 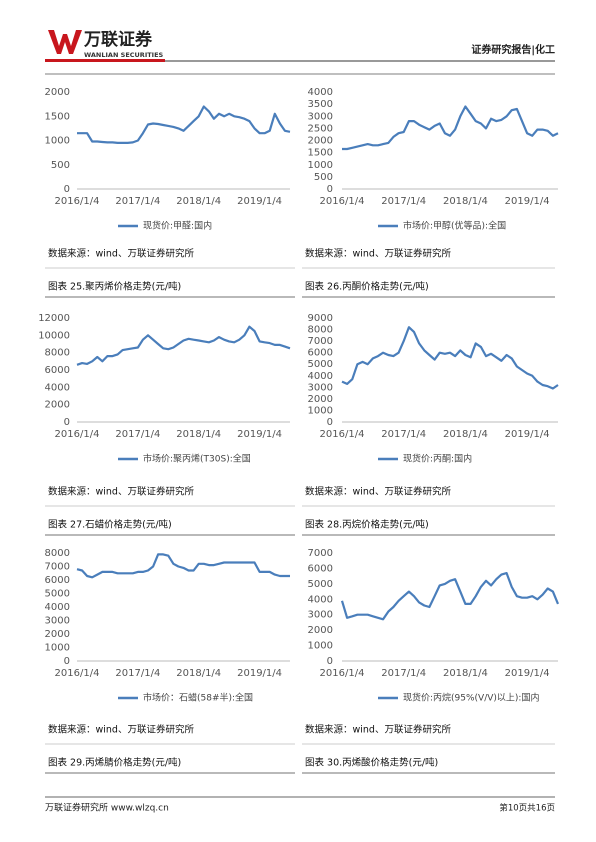 What do you see at coordinates (124, 55) in the screenshot?
I see `logo-english: WANLIAN SECURITIES` at bounding box center [124, 55].